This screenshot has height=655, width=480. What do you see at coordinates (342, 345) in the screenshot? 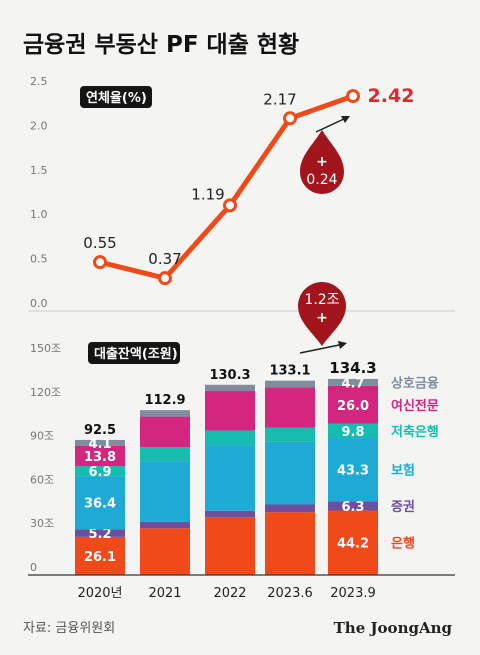
I see `bar-increase-arrowhead` at bounding box center [342, 345].